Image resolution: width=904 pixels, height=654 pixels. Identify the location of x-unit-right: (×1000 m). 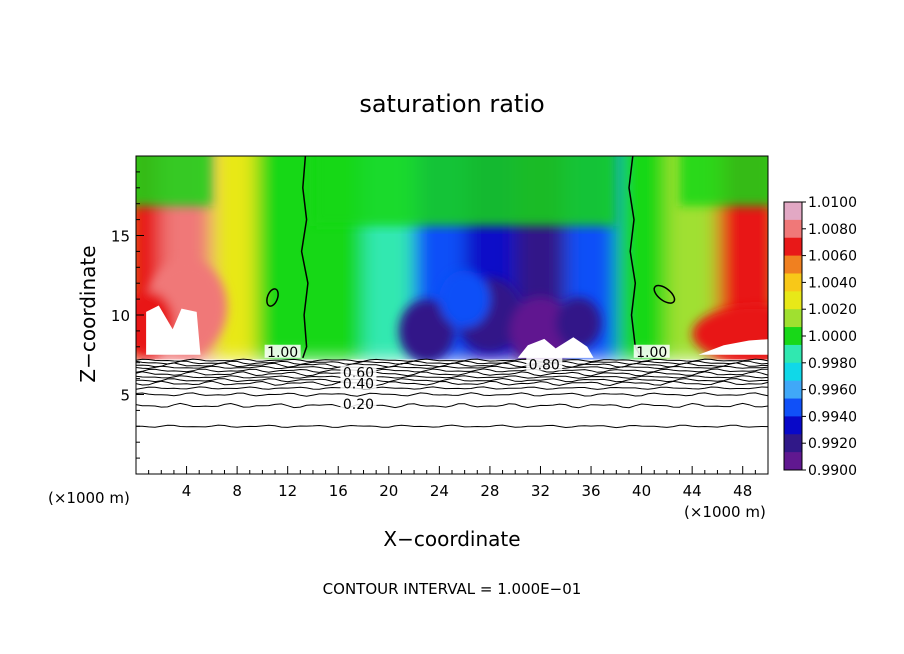
(725, 512).